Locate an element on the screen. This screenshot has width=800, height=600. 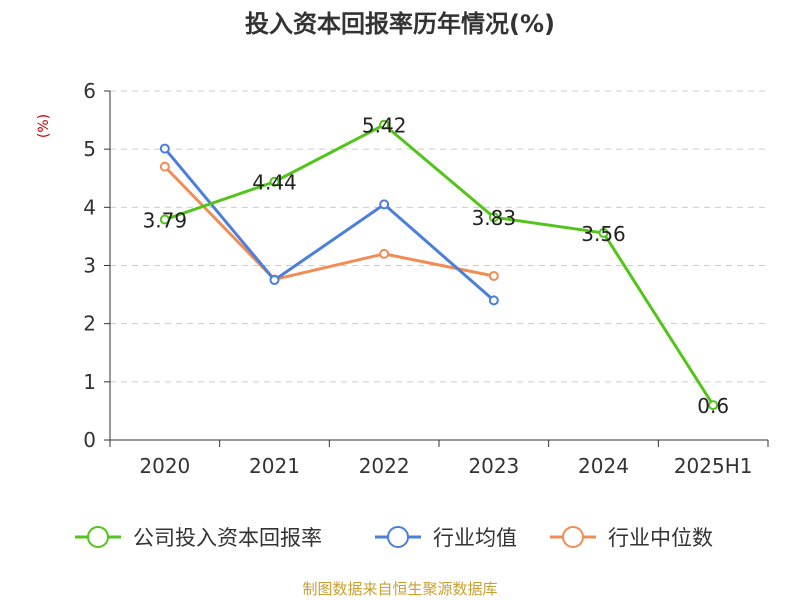
chart-title: 投入资本回报率历年情况(%) is located at coordinates (400, 24).